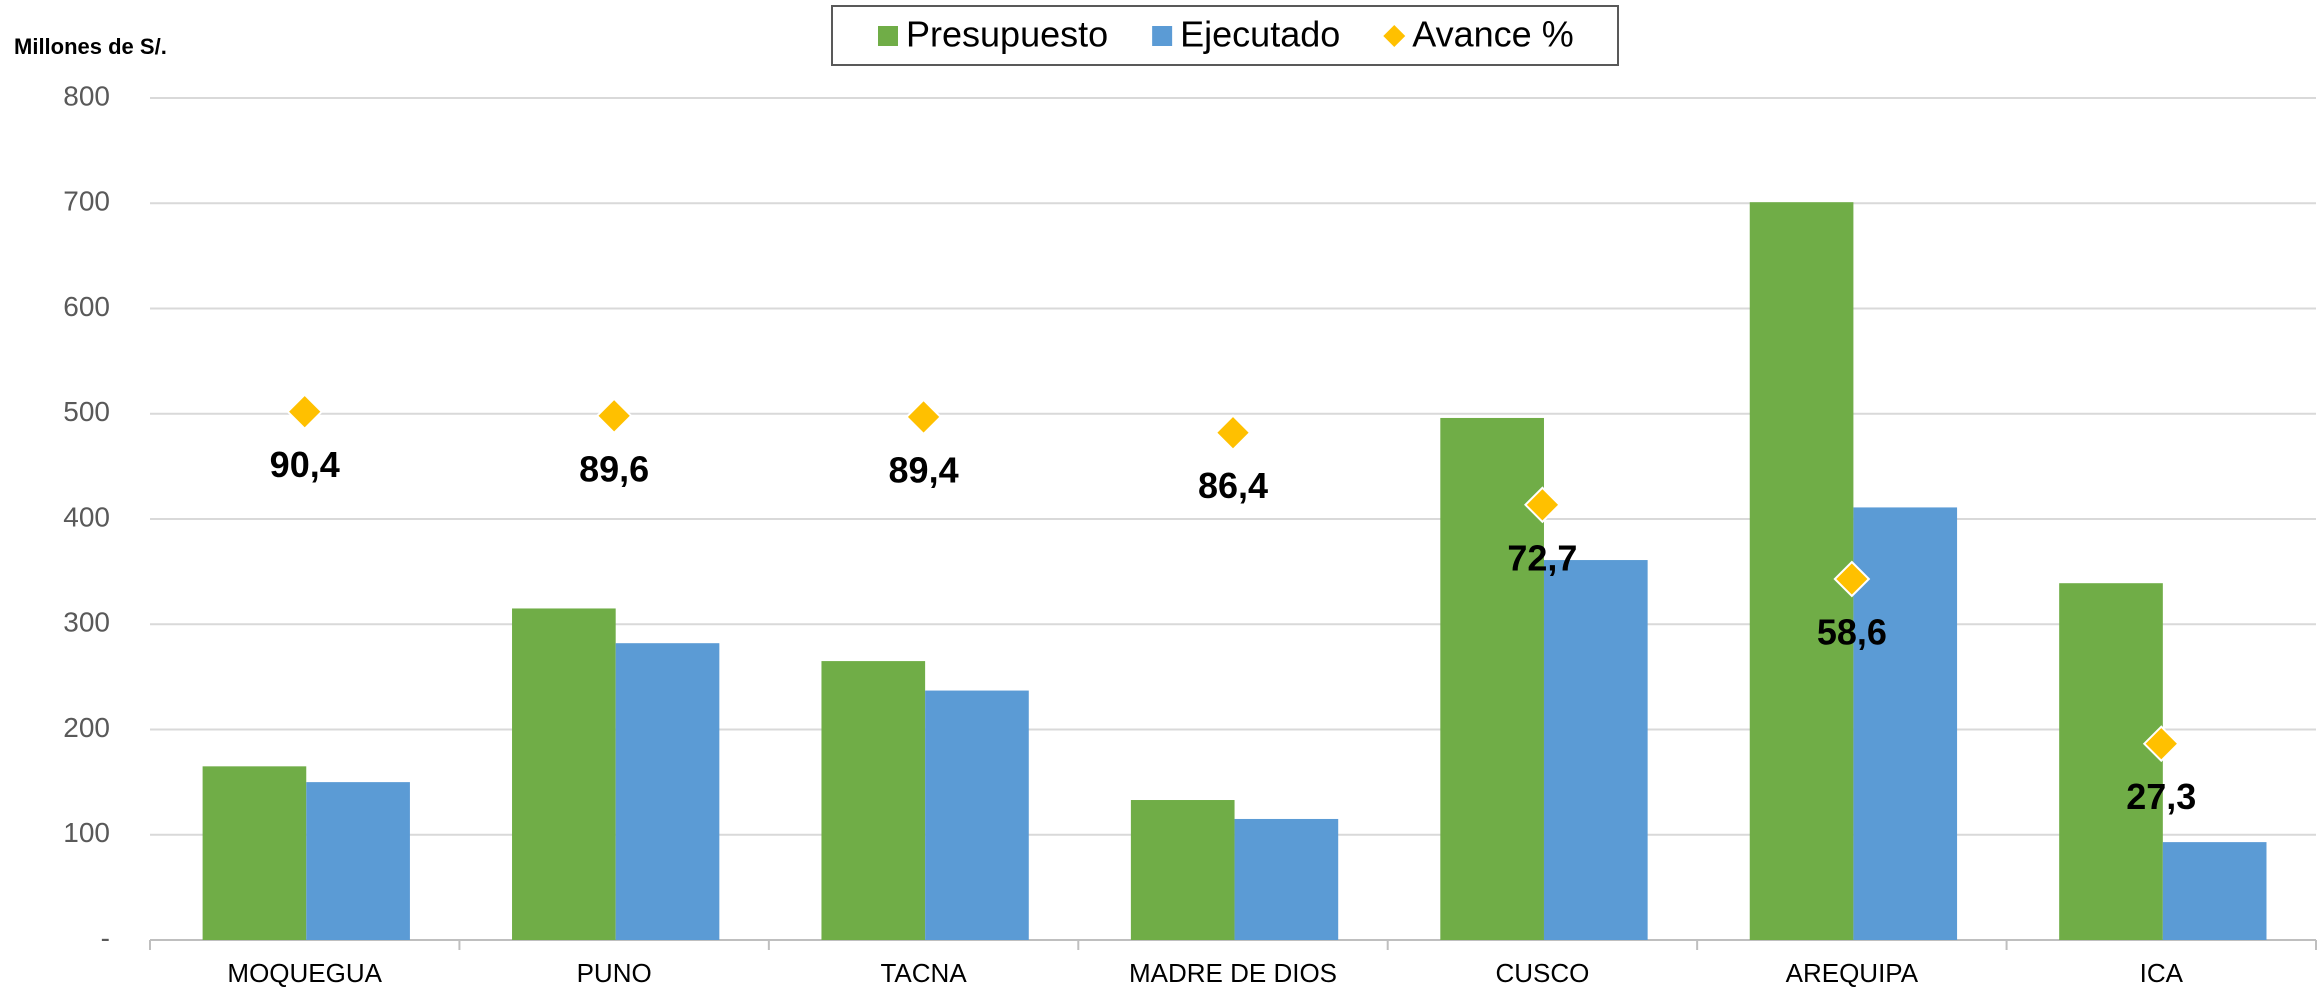  I want to click on y-tick-label: 500, so click(86, 411).